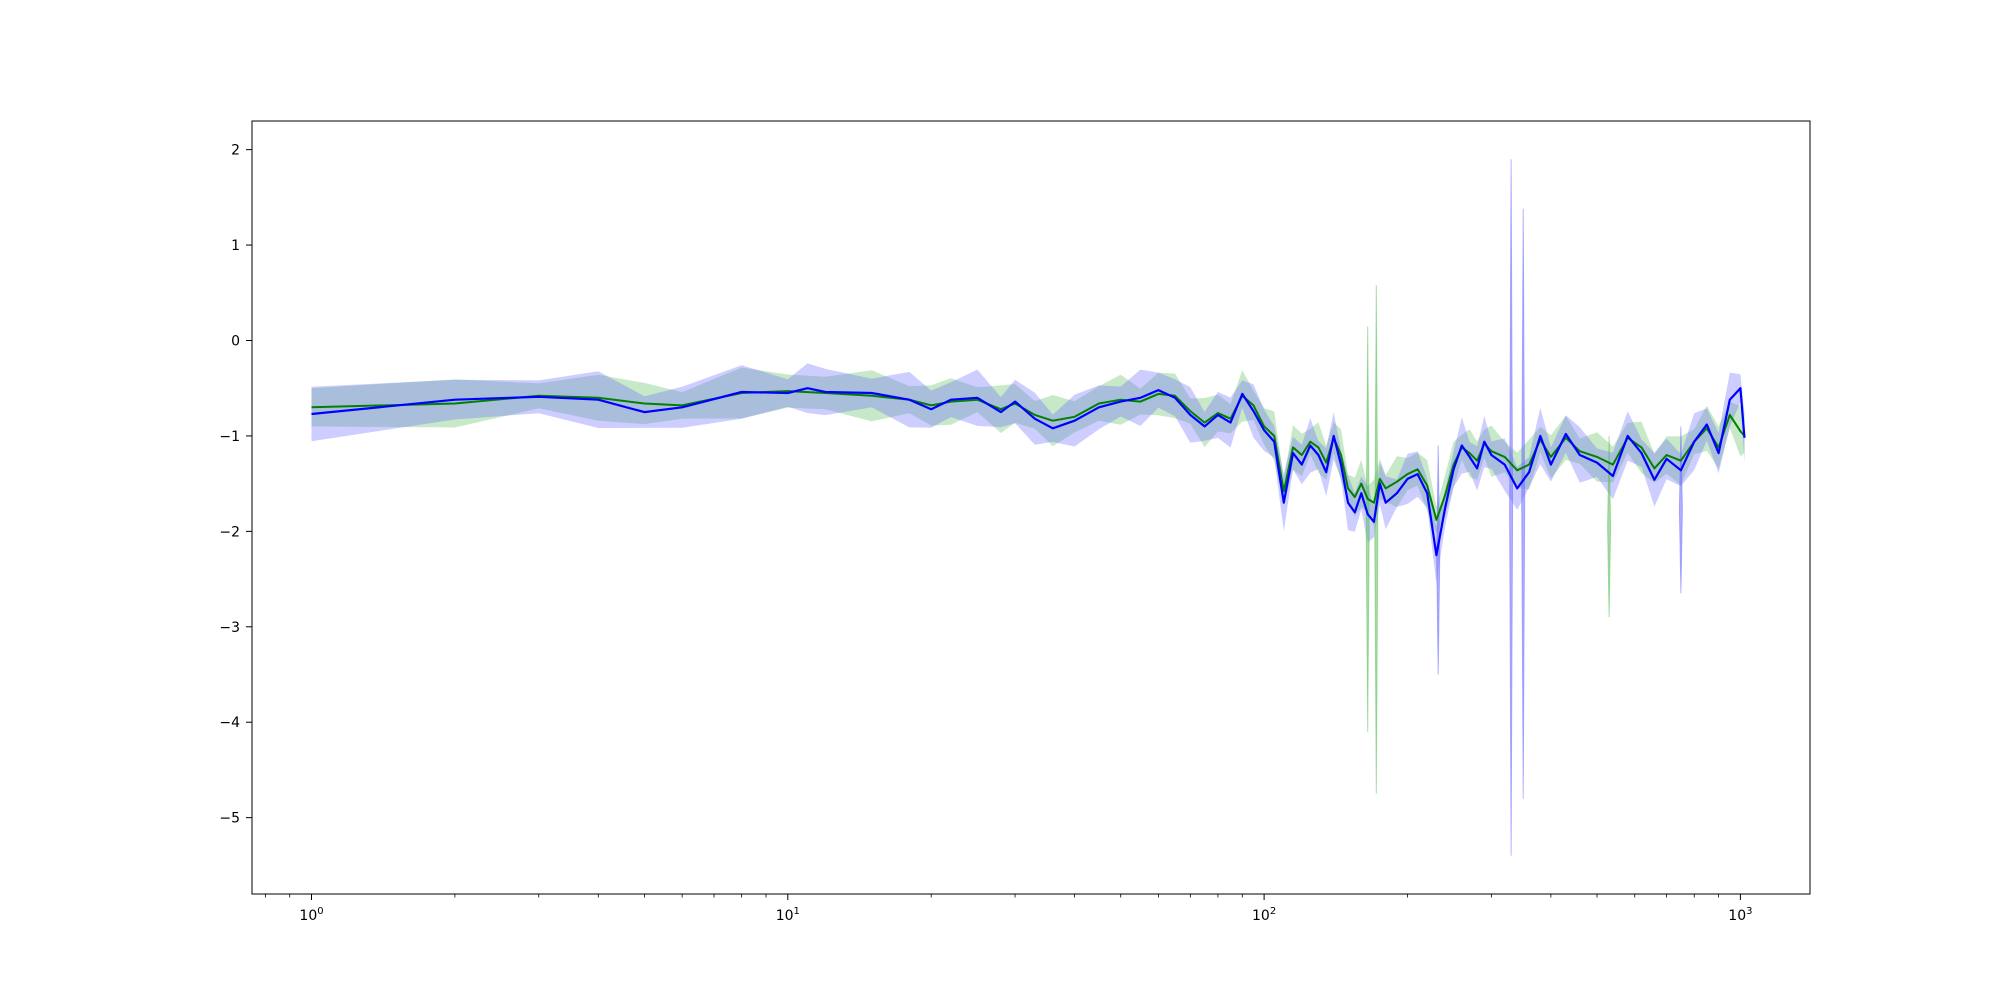 This screenshot has height=1000, width=2000. I want to click on series-green-line, so click(1028, 455).